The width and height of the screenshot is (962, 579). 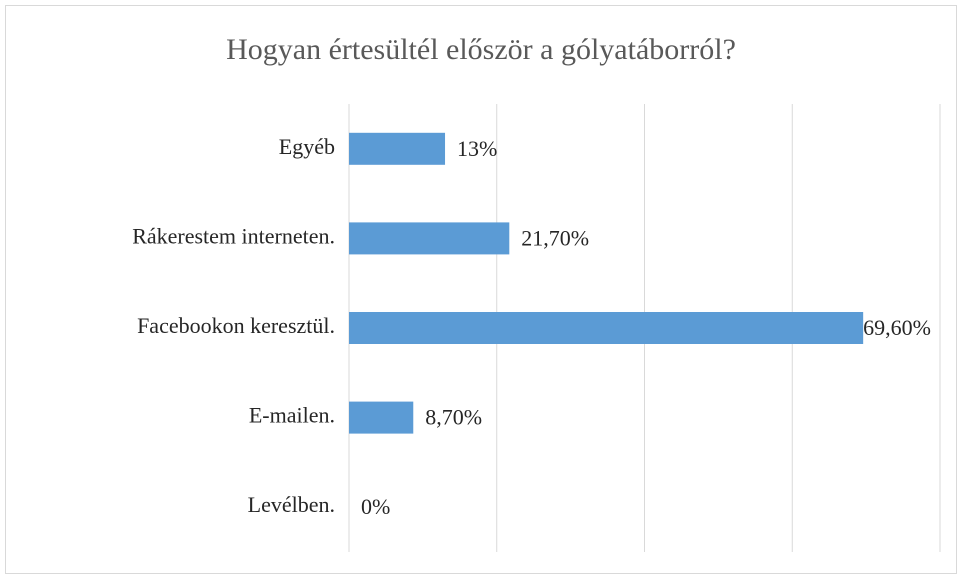 I want to click on y-tick-label: E-mailen., so click(x=292, y=415).